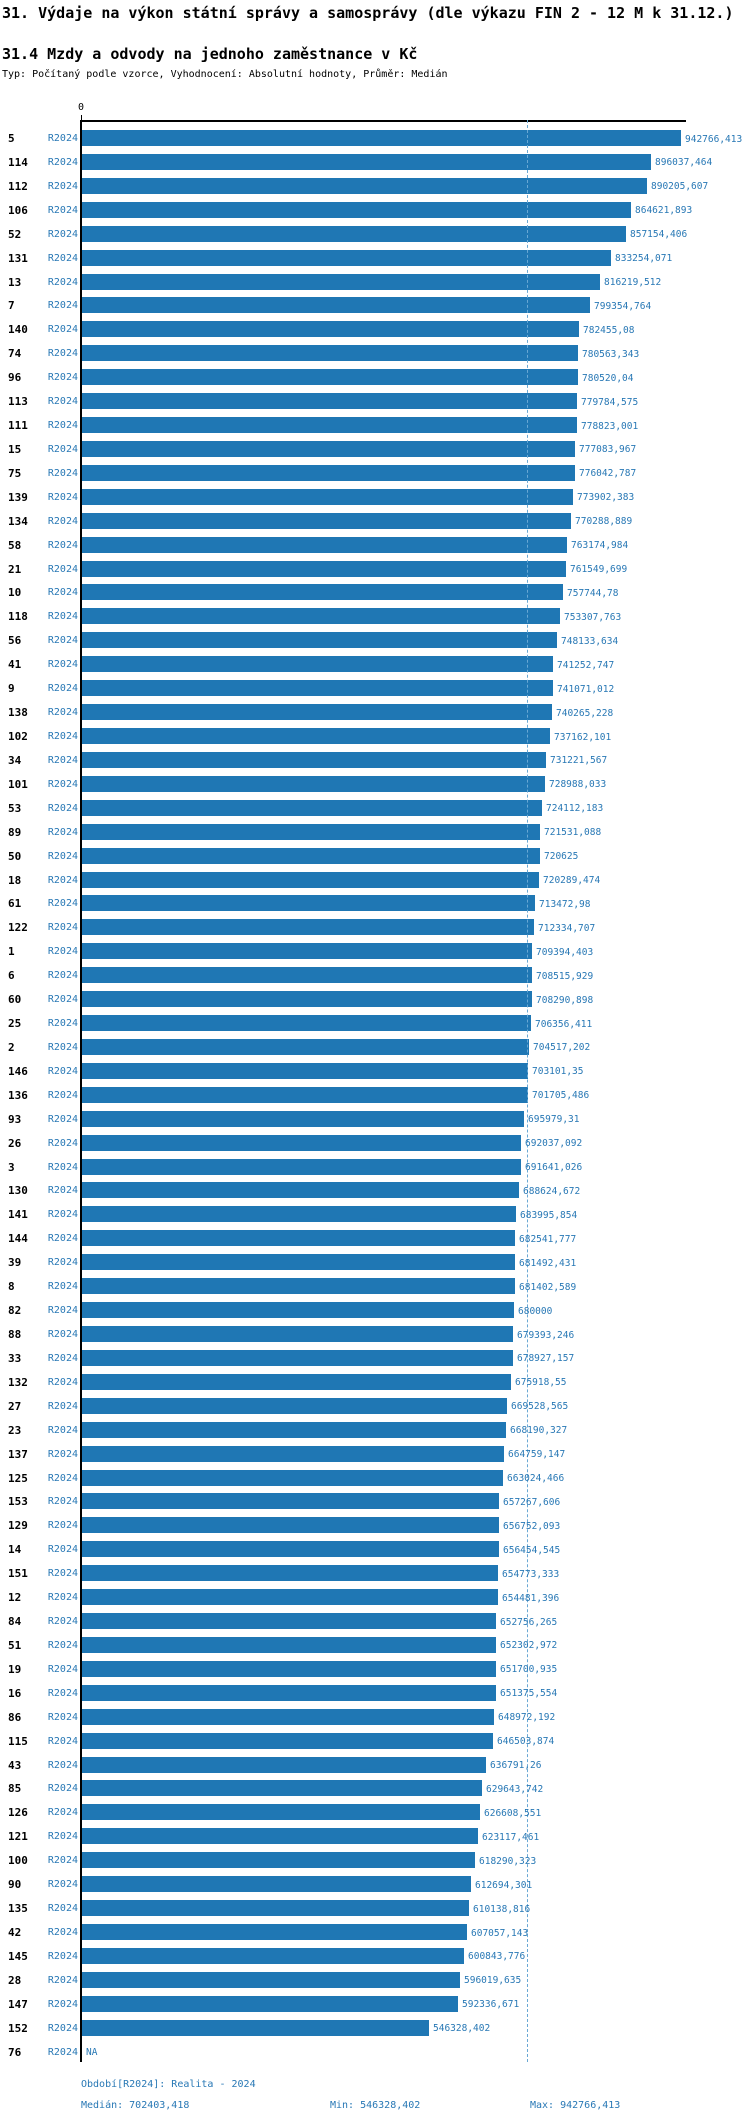  What do you see at coordinates (18, 736) in the screenshot?
I see `row-id-label: 102` at bounding box center [18, 736].